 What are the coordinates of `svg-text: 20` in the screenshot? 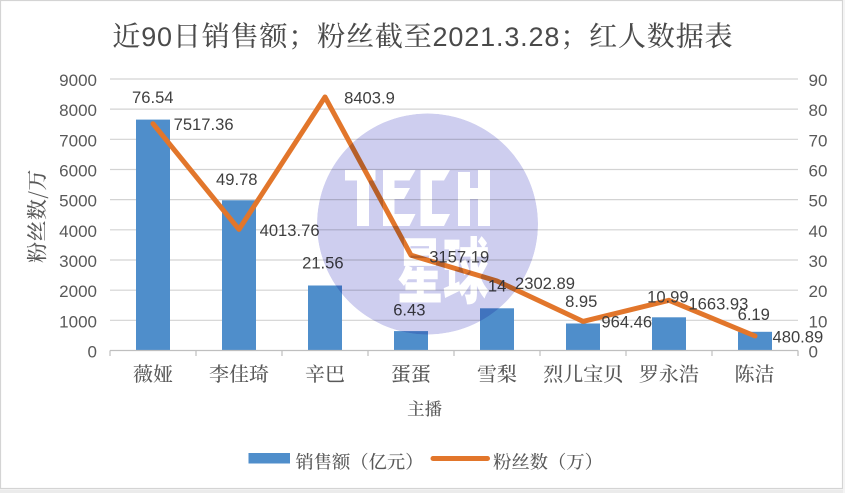 It's located at (818, 291).